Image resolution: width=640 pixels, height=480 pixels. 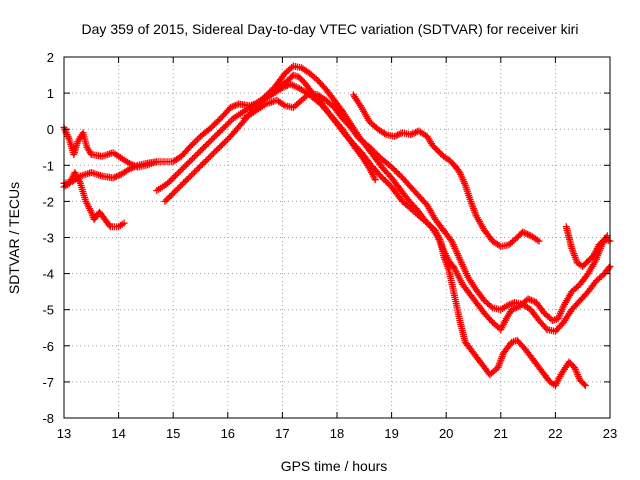 I want to click on x-tick-label: 13, so click(x=64, y=433).